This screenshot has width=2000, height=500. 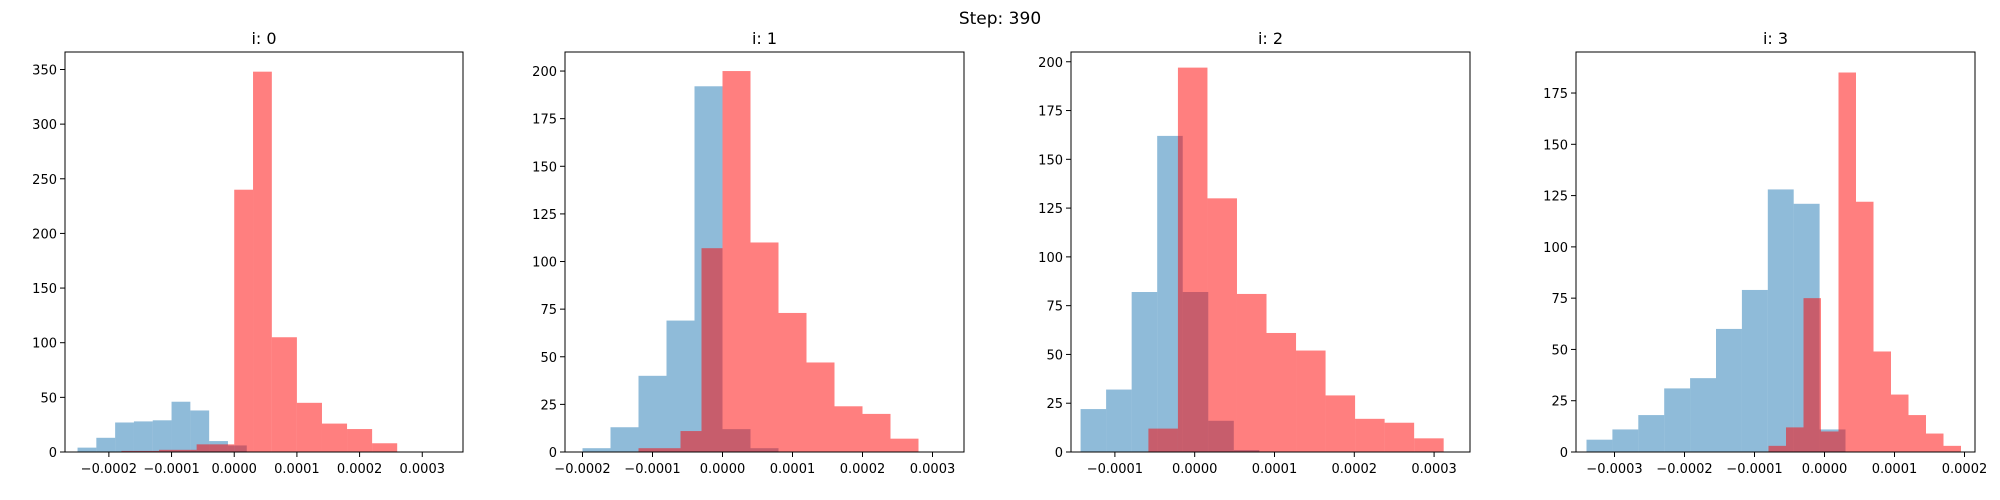 I want to click on y-tick-label: 100, so click(x=544, y=263).